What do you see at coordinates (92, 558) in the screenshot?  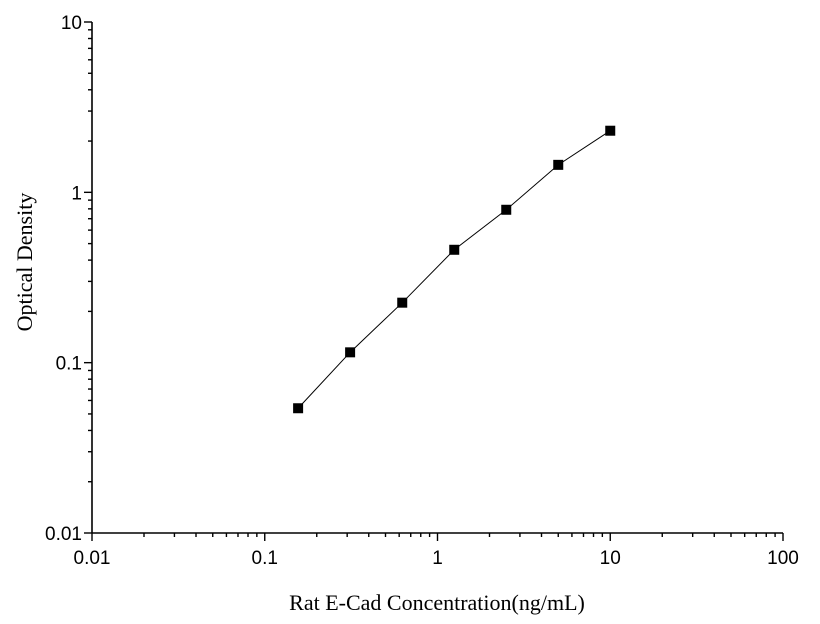 I see `x-tick-label: 0.01` at bounding box center [92, 558].